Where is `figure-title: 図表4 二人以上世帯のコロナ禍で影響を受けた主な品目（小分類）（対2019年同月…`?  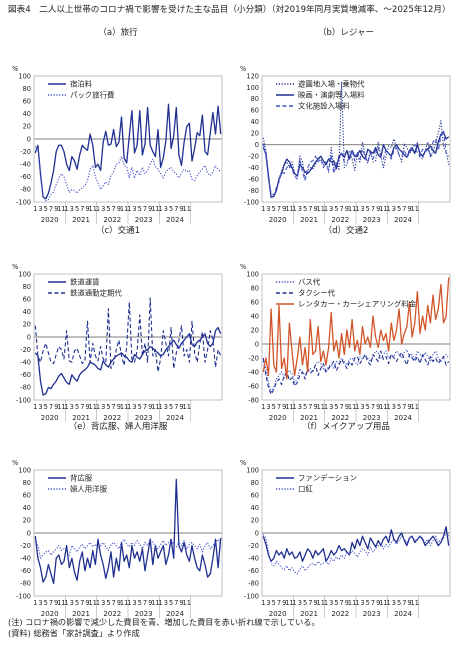
figure-title: 図表4 二人以上世帯のコロナ禍で影響を受けた主な品目（小分類）（対2019年同月… is located at coordinates (229, 10).